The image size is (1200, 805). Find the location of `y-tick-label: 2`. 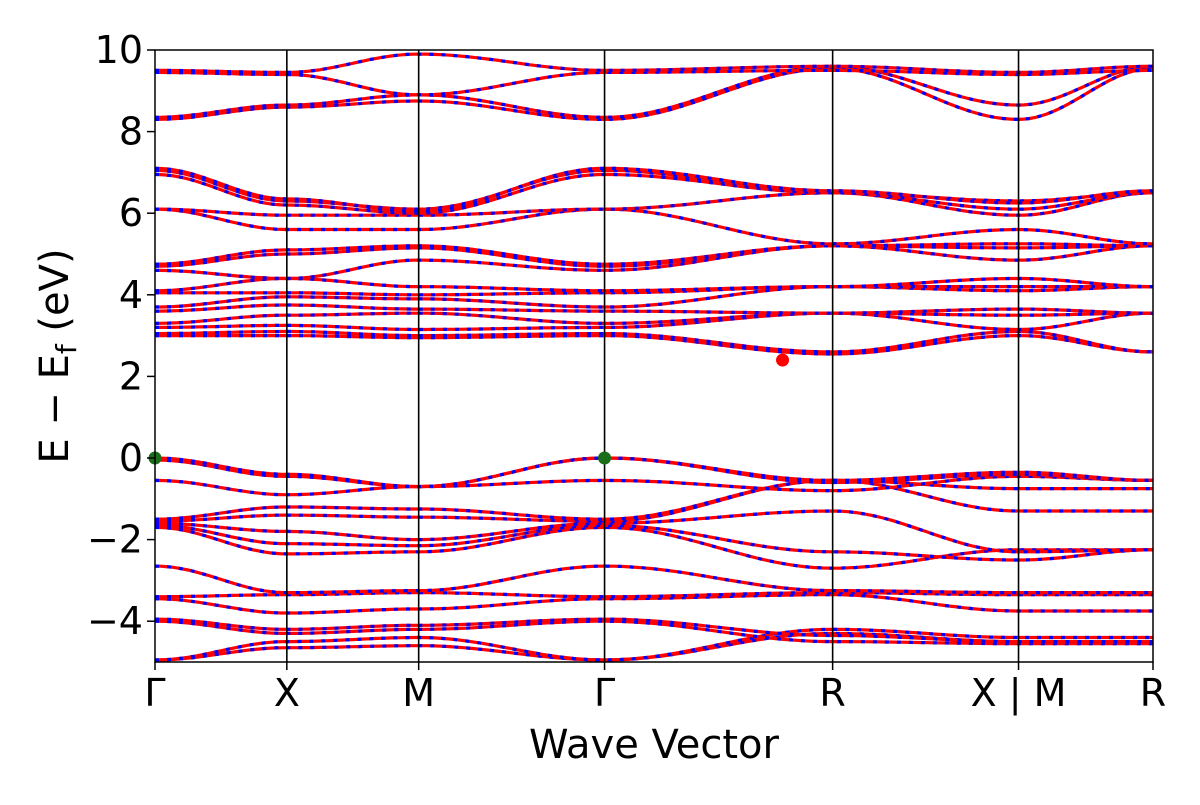

y-tick-label: 2 is located at coordinates (131, 376).